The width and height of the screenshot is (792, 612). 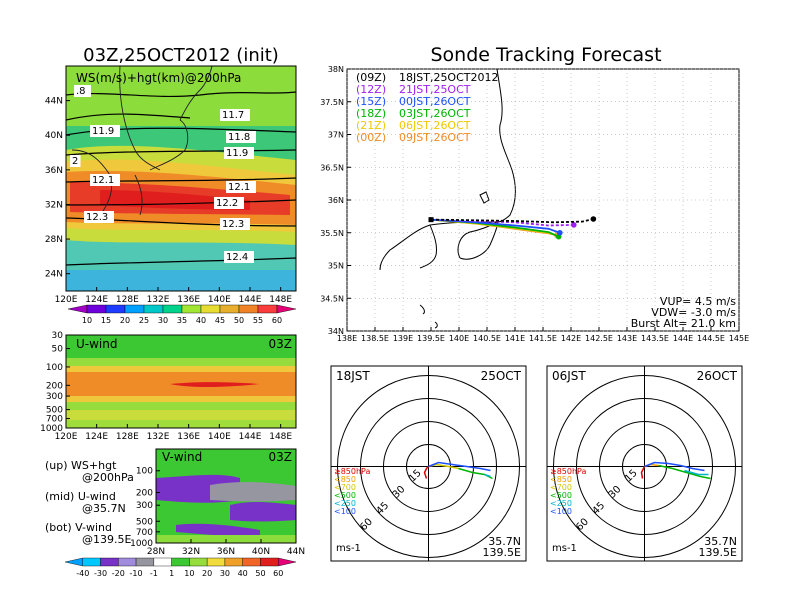 I want to click on y-tick-label: 44N, so click(x=54, y=102).